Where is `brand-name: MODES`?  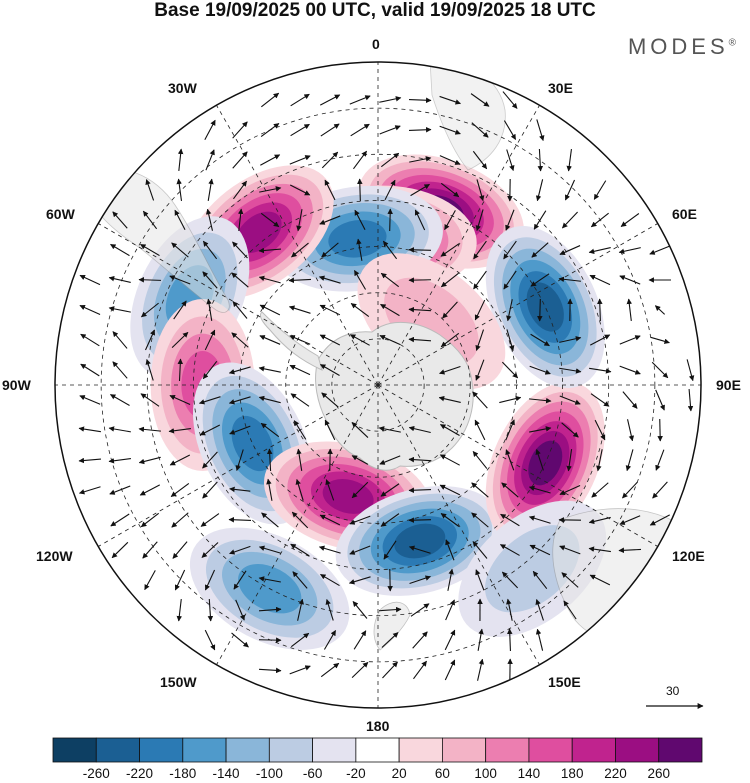 brand-name: MODES is located at coordinates (678, 46).